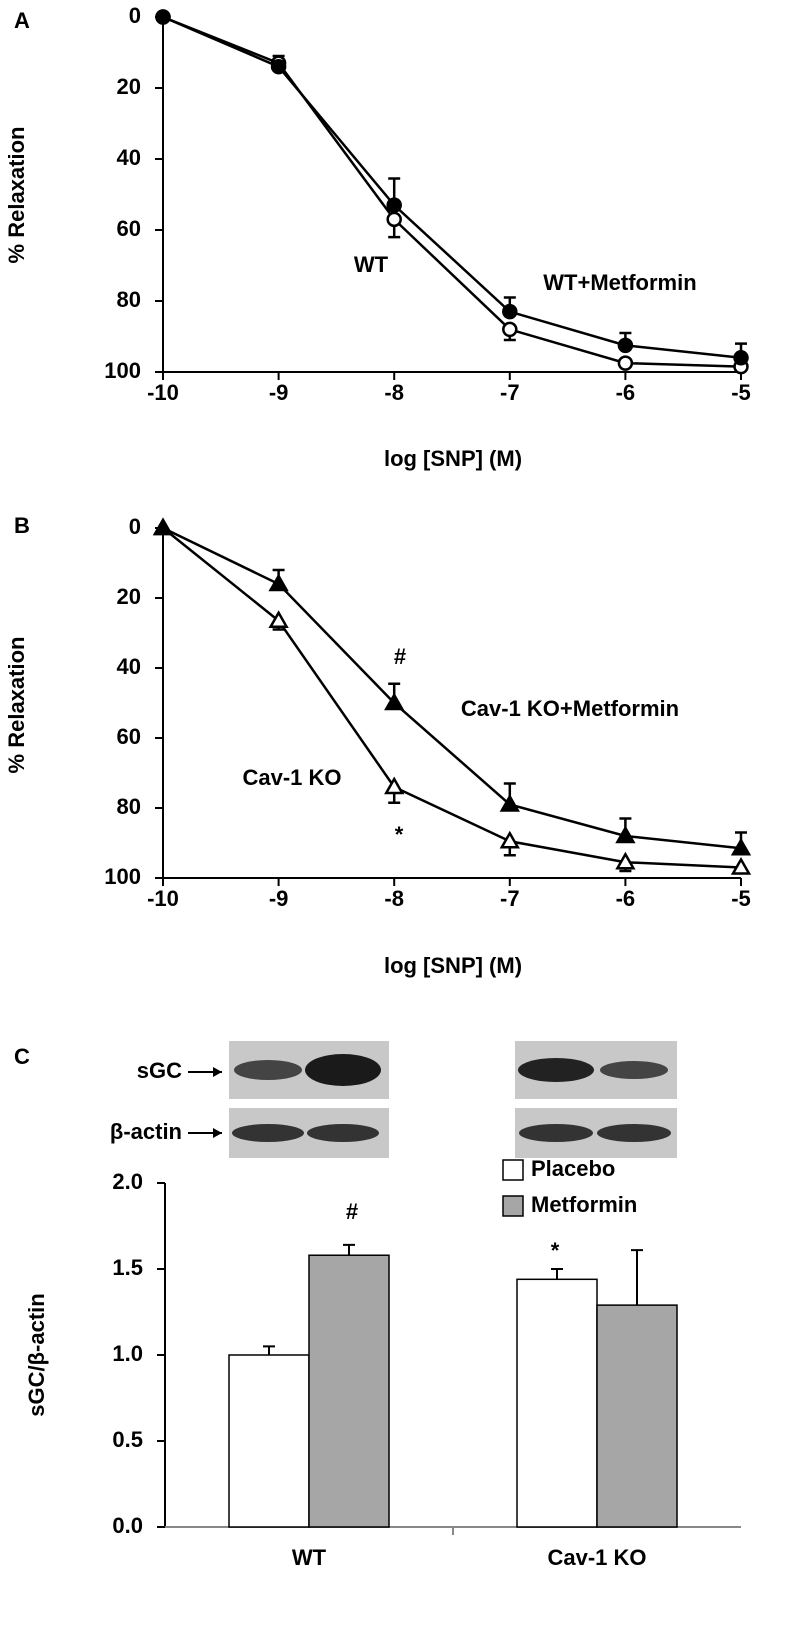  Describe the element at coordinates (309, 1557) in the screenshot. I see `x-tick-label: WT` at that location.